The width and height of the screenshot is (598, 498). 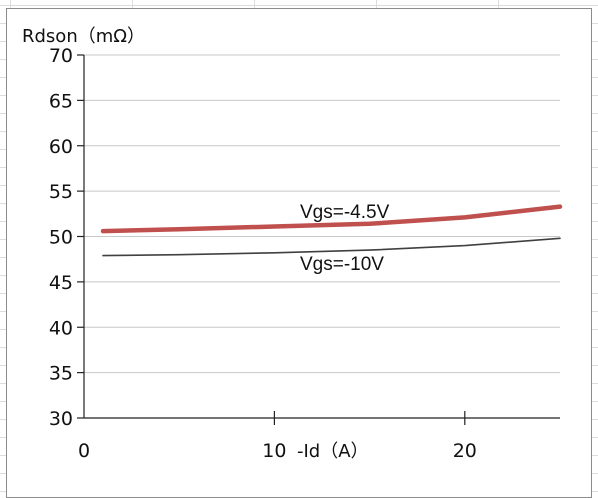 I want to click on series-label-0: Vgs=-4.5V, so click(x=345, y=212).